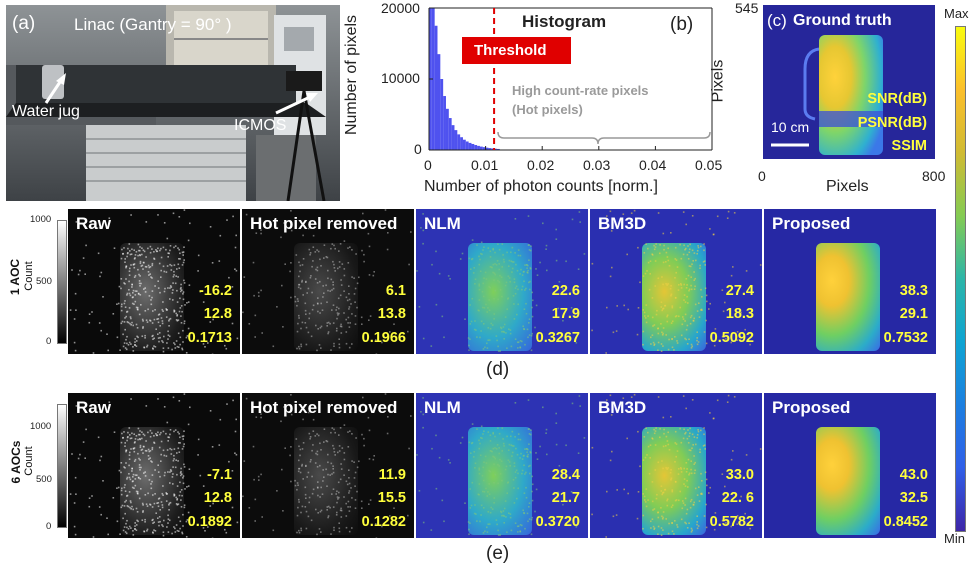 The width and height of the screenshot is (975, 571). I want to click on row-e-label: 6 AOCs, so click(16, 462).